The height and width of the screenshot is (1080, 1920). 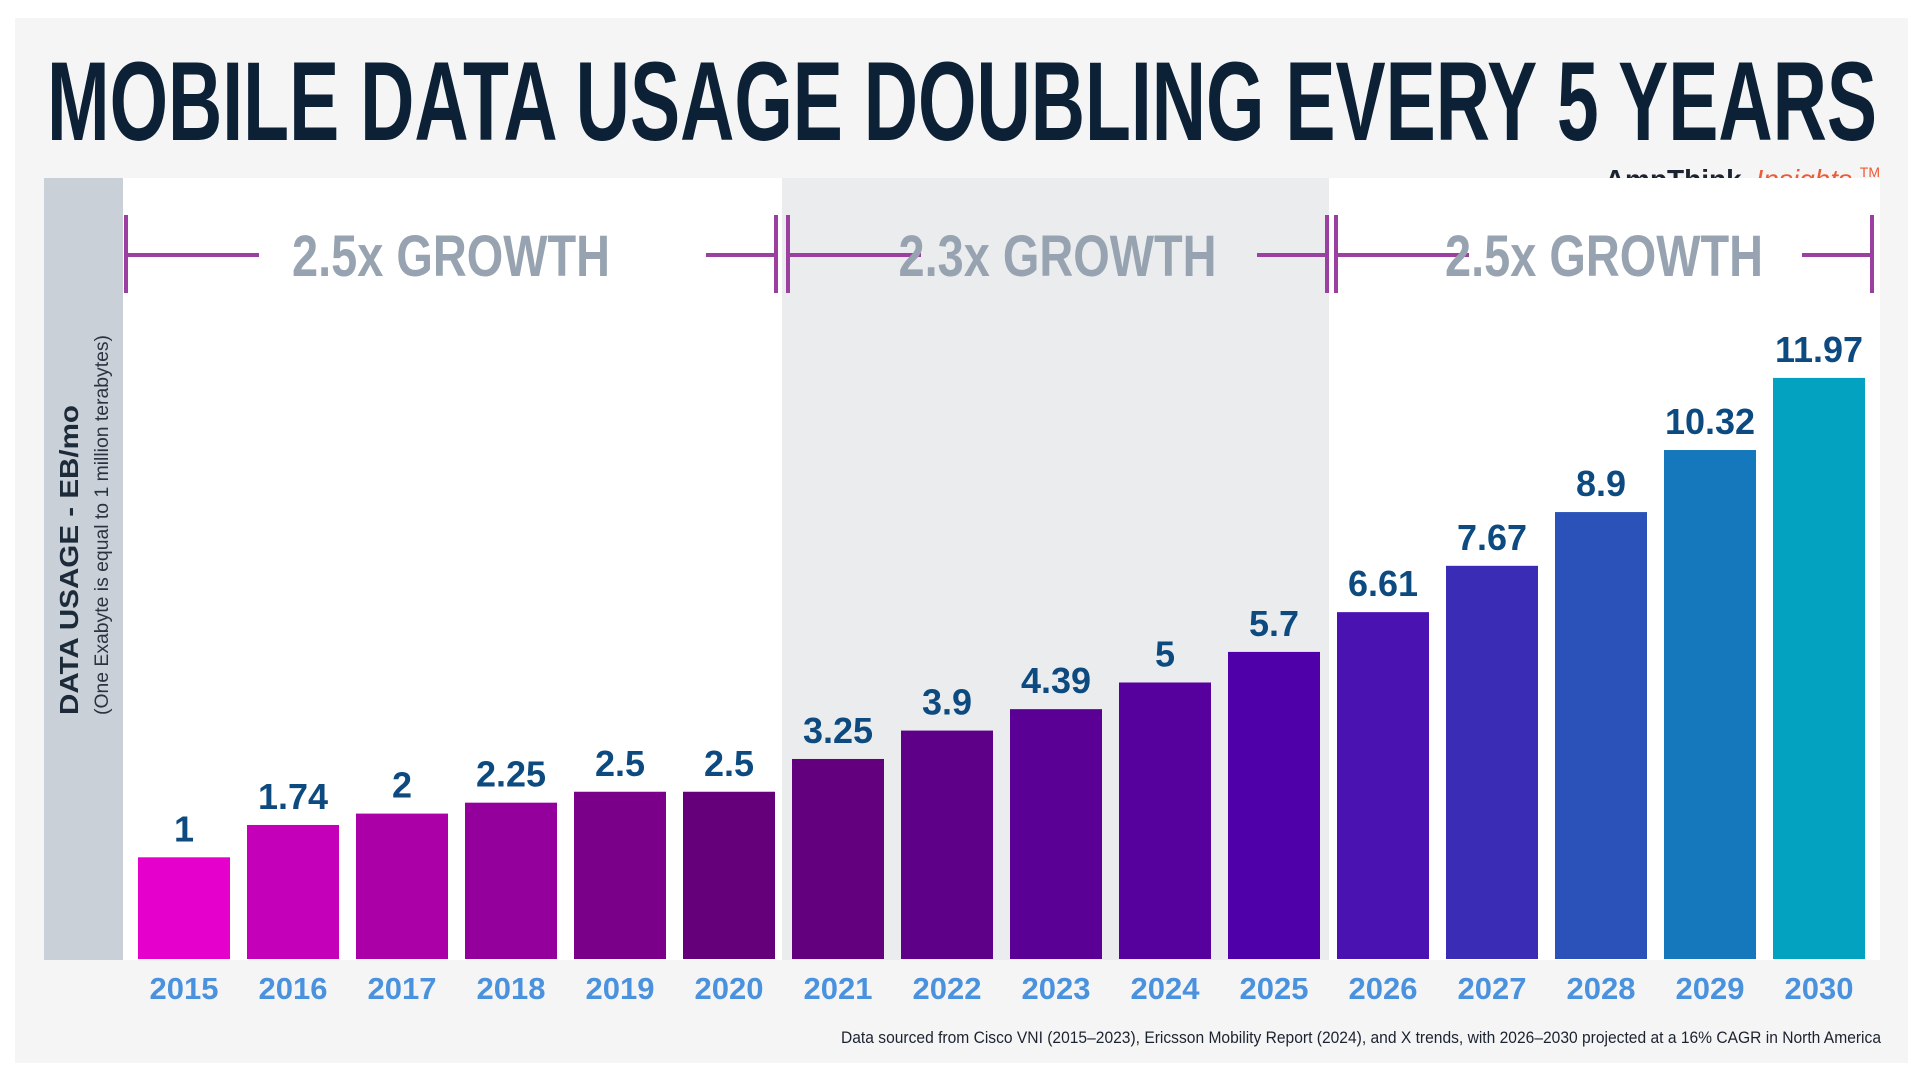 I want to click on year-label-2020: 2020, so click(x=729, y=988).